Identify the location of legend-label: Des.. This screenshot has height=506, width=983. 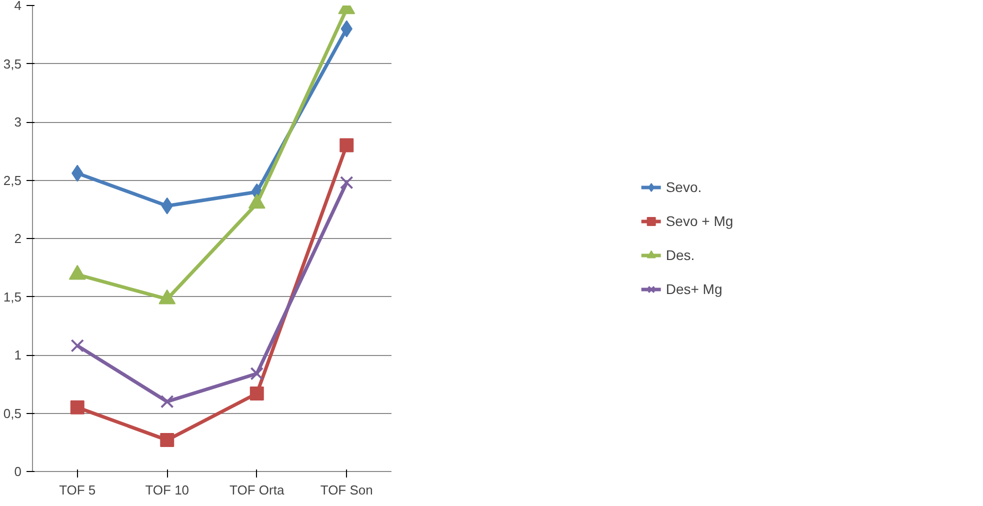
(680, 255).